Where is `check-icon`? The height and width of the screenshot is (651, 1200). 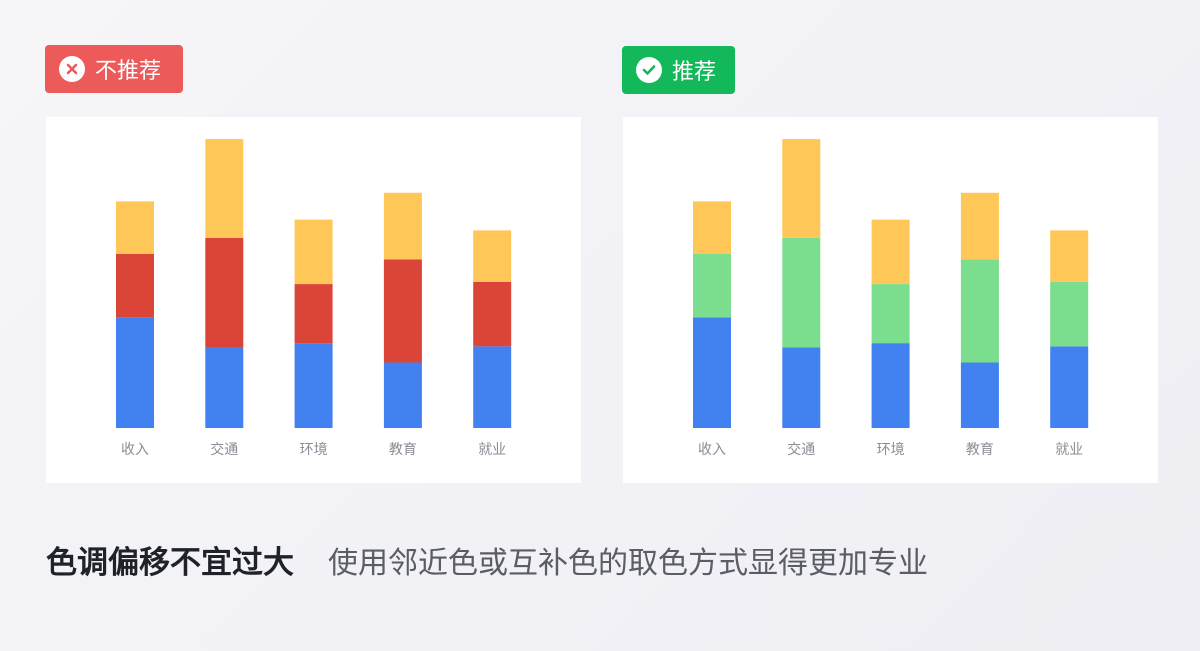 check-icon is located at coordinates (649, 70).